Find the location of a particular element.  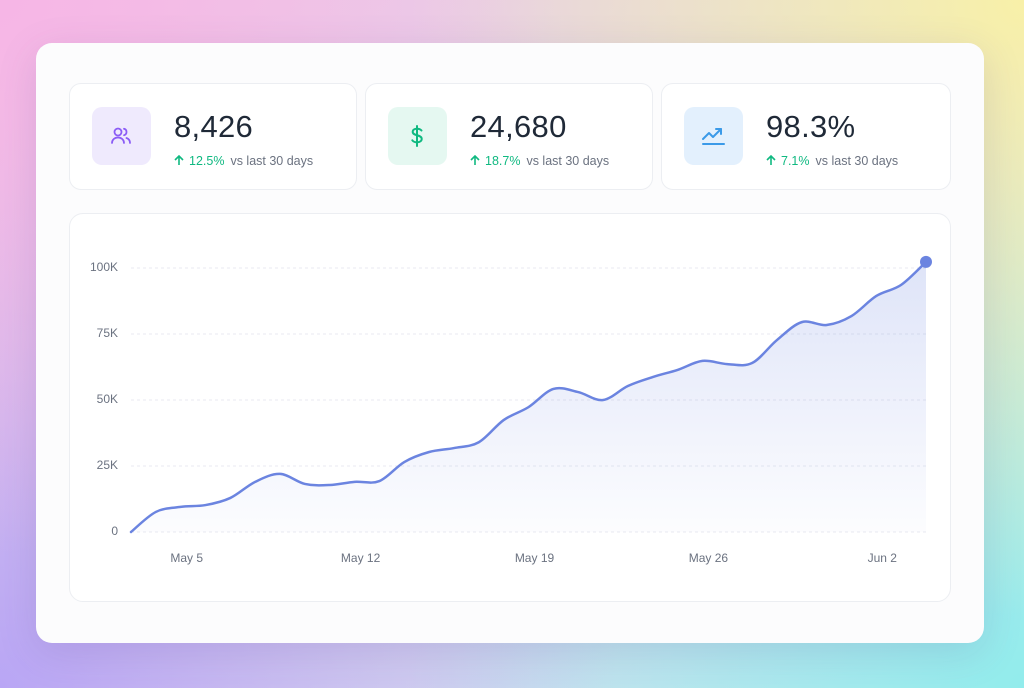

change-value: 7.1% is located at coordinates (795, 161).